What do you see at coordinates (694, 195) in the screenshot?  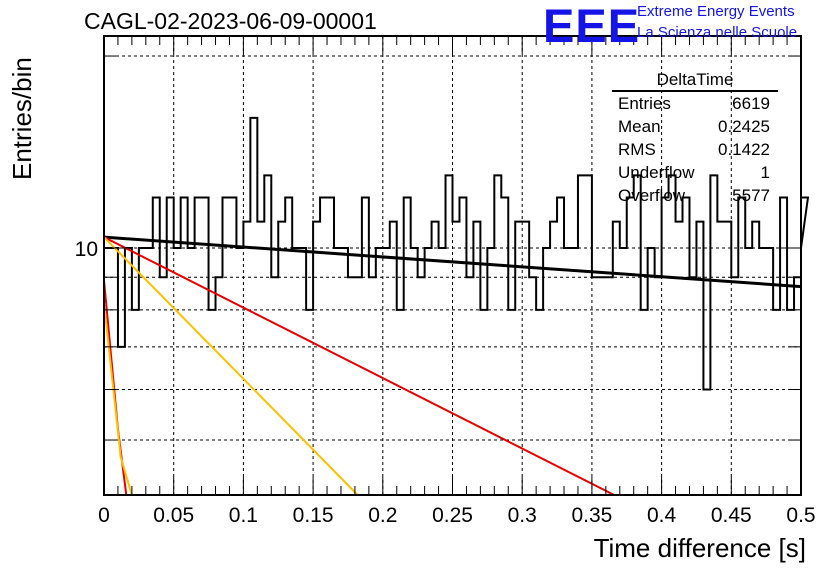 I see `stats-row-overflow: Overflow 5577` at bounding box center [694, 195].